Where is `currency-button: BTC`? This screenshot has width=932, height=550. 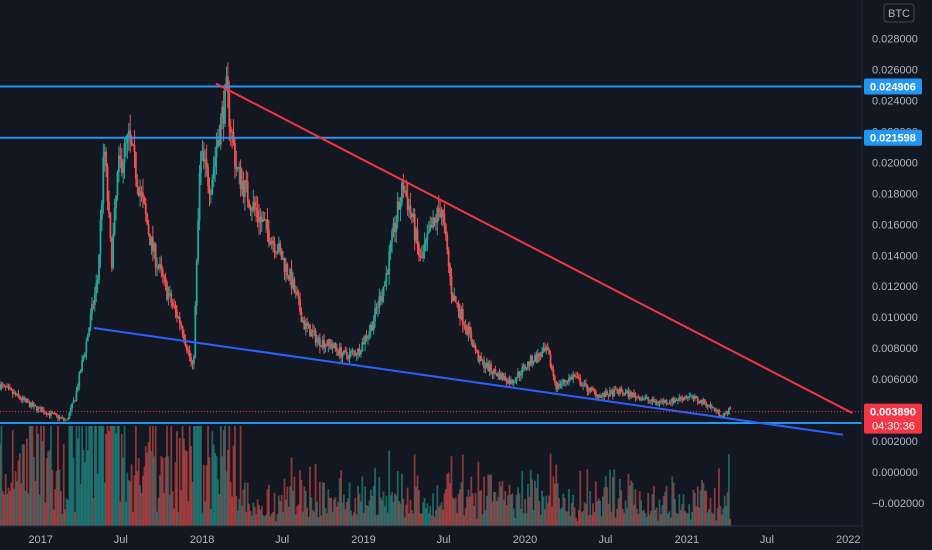
currency-button: BTC is located at coordinates (899, 13).